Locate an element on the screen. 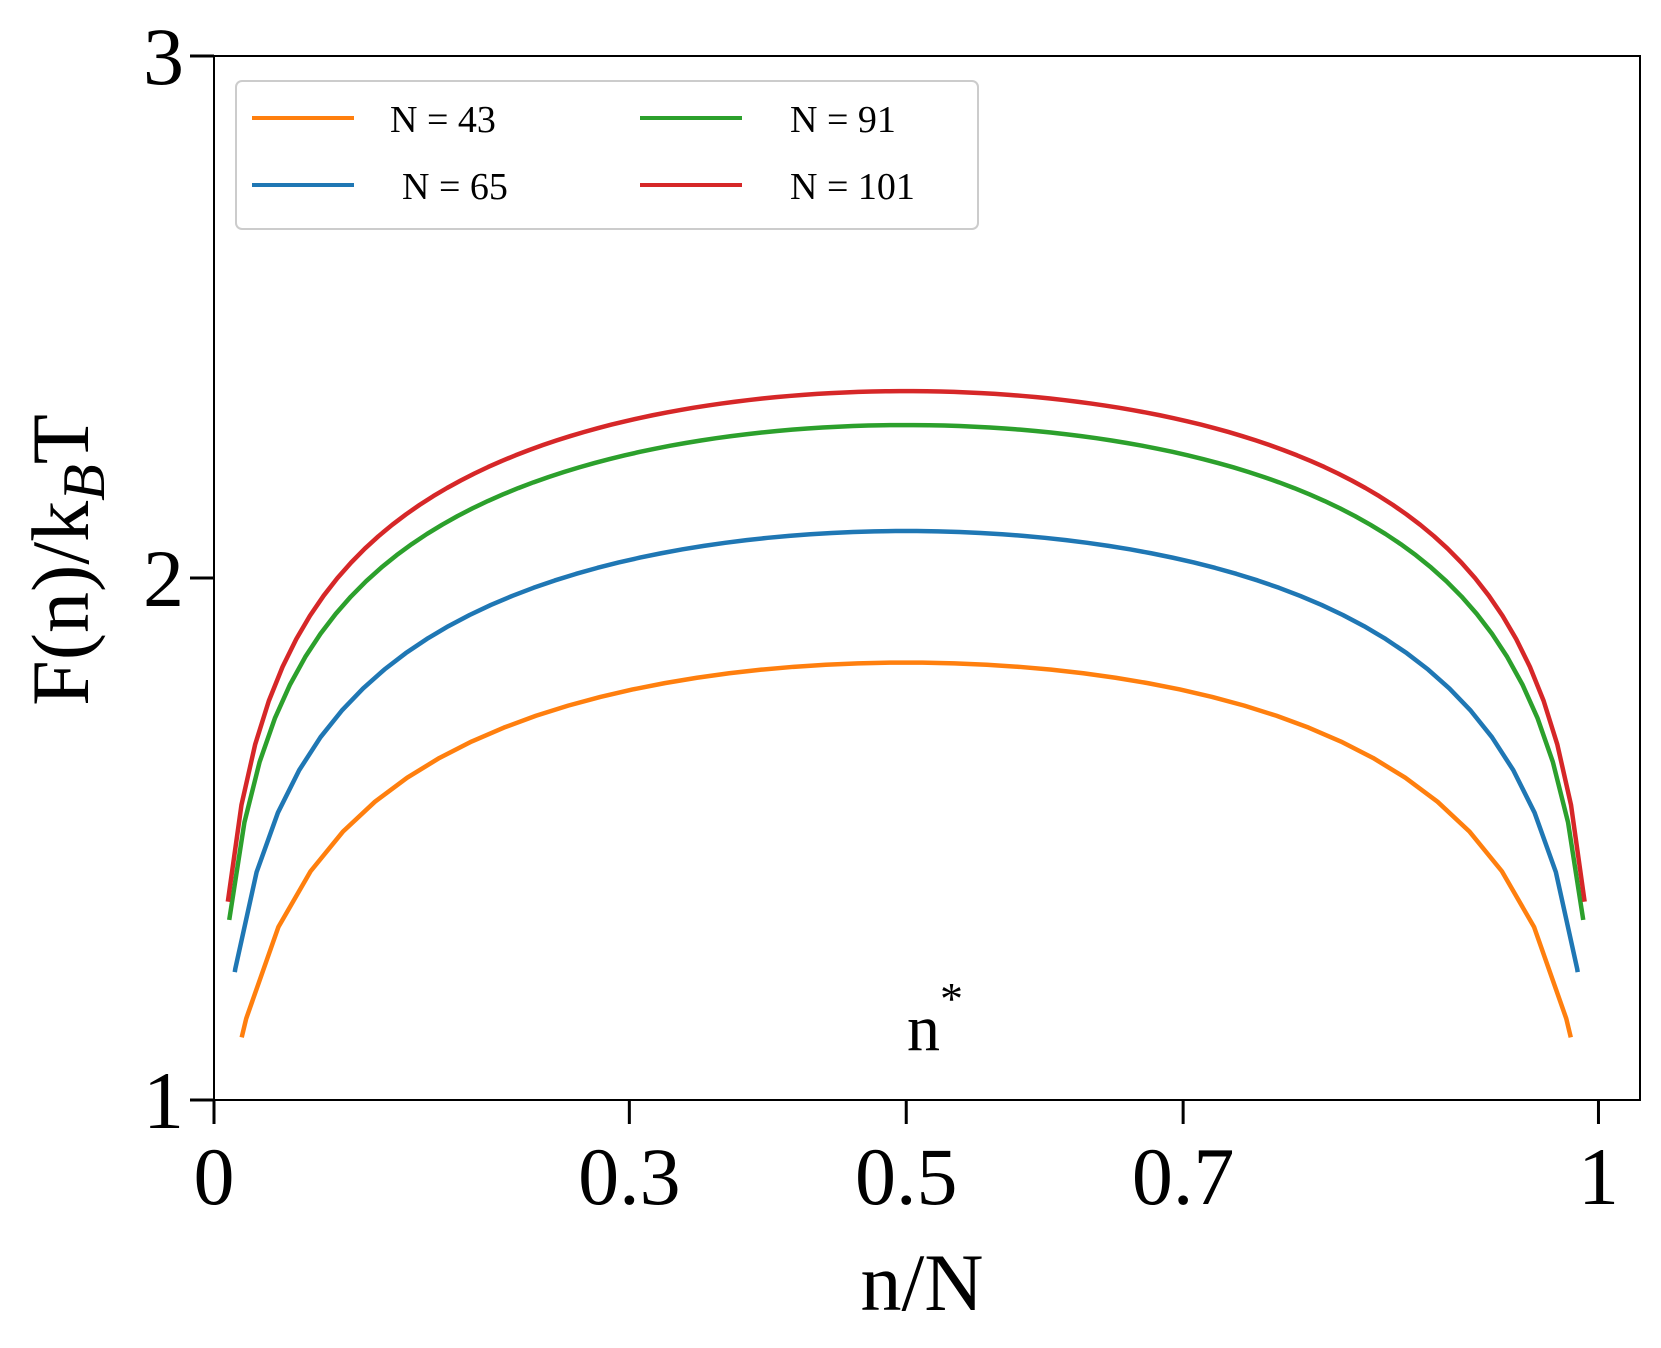  y-axis-label: F(n)/kBT is located at coordinates (66, 560).